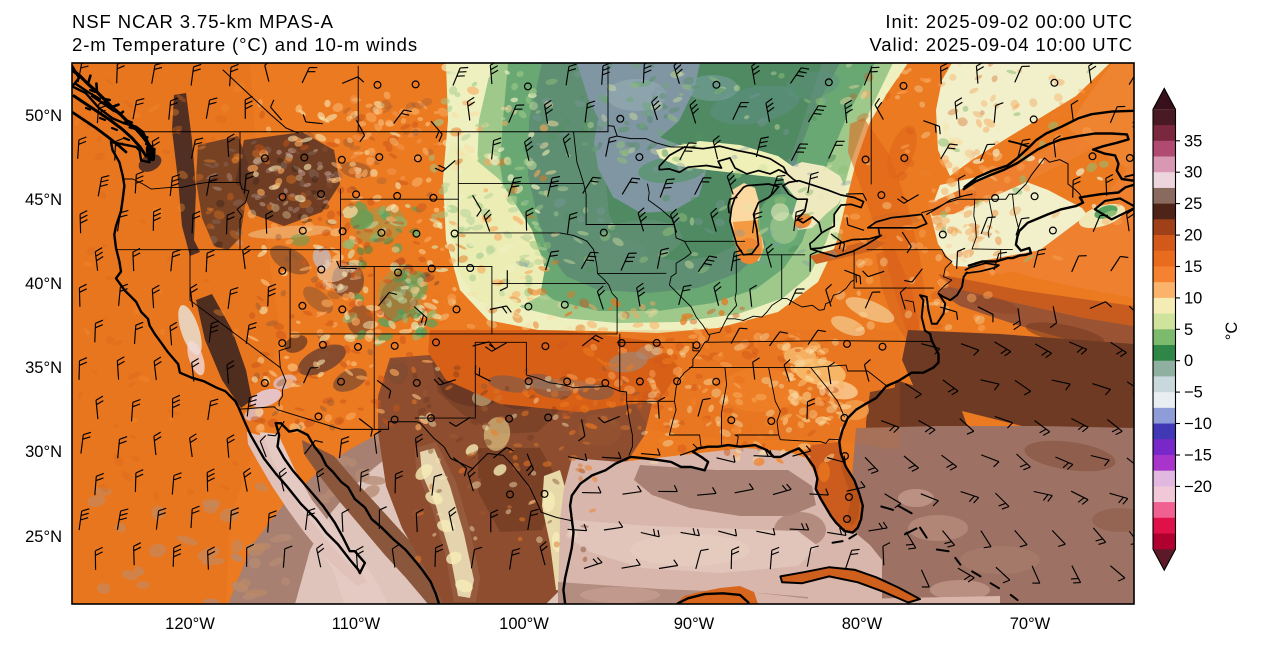  Describe the element at coordinates (524, 624) in the screenshot. I see `svg-text: 100°W` at that location.